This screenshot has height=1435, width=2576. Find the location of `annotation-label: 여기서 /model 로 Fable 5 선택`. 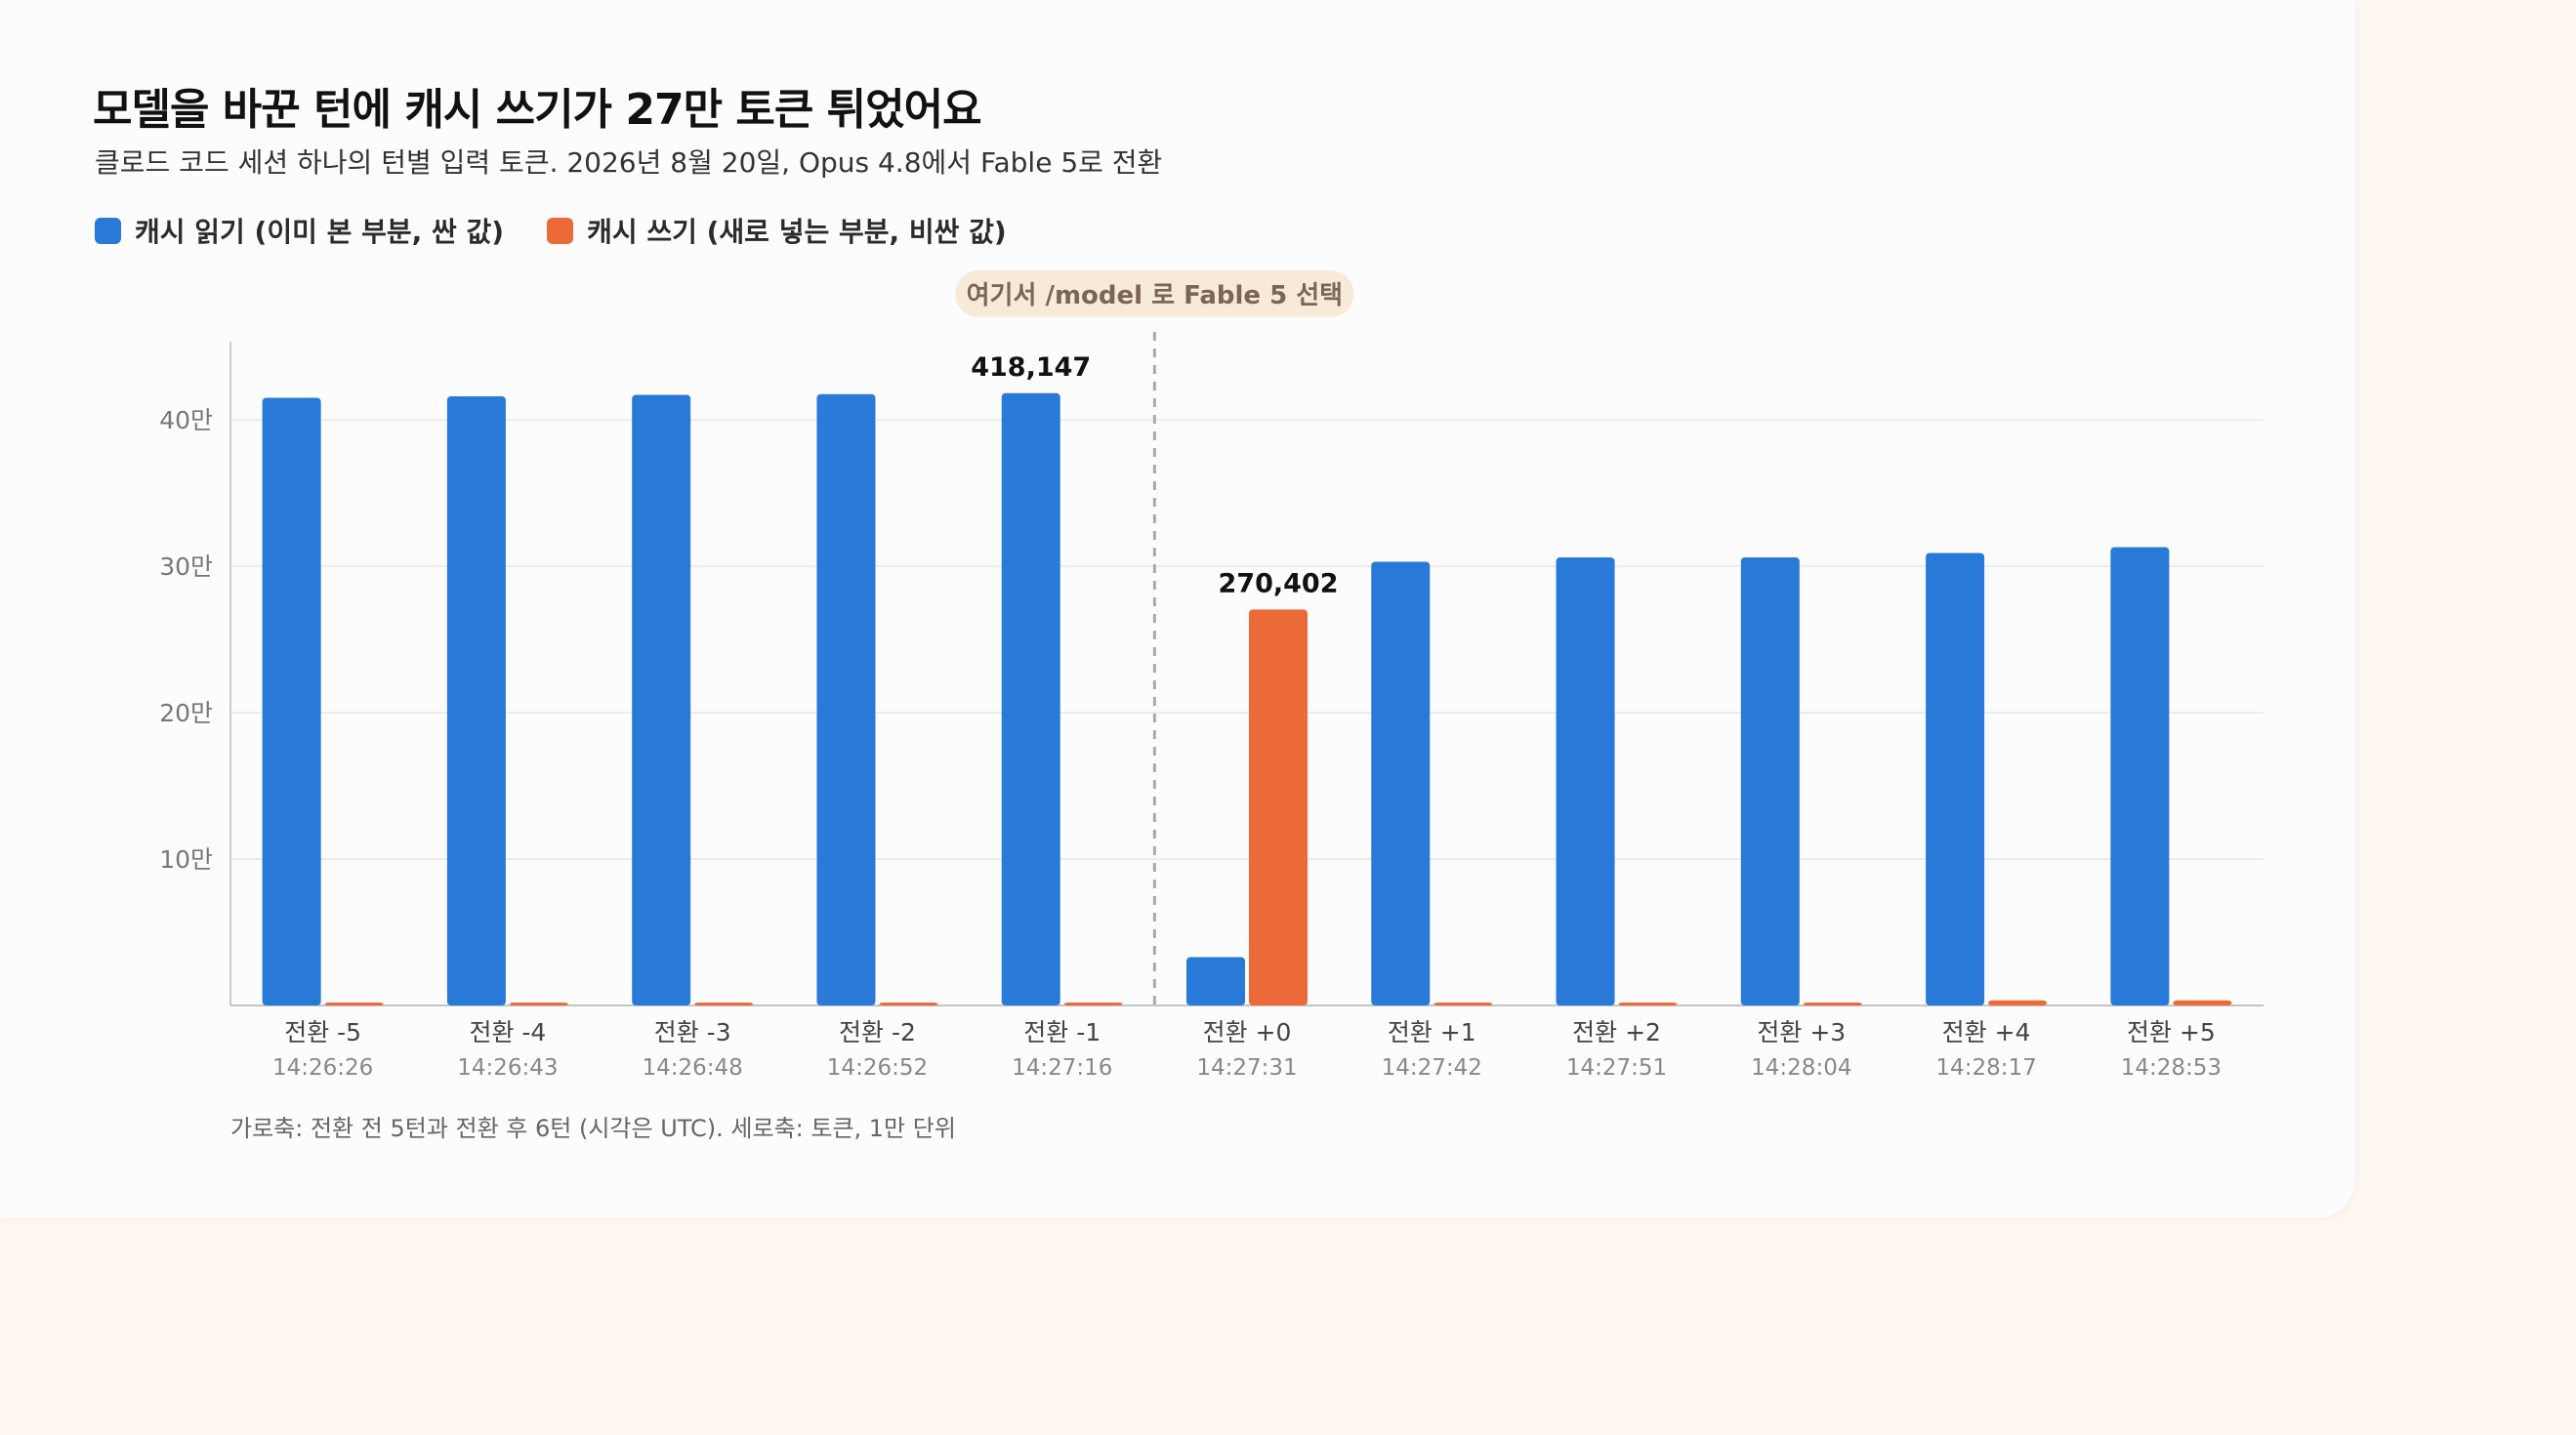

annotation-label: 여기서 /model 로 Fable 5 선택 is located at coordinates (1155, 295).